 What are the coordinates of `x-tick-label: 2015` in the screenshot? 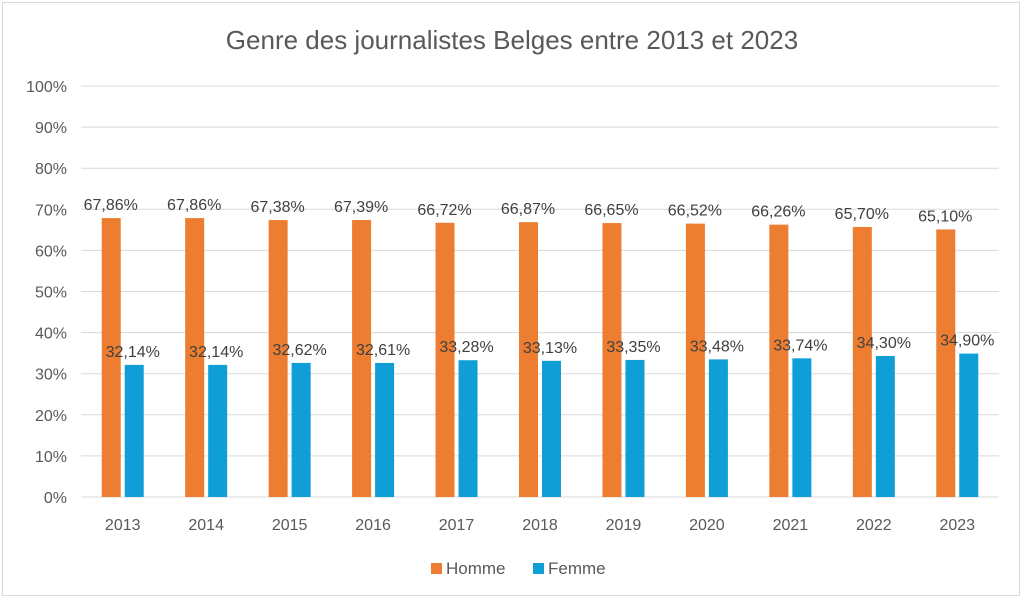 It's located at (290, 525).